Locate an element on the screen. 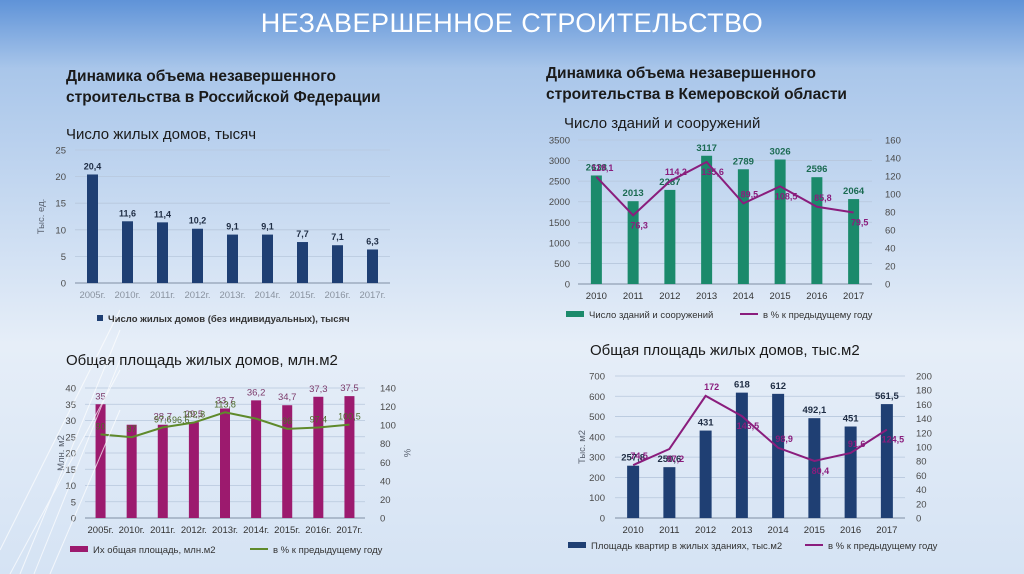 The image size is (1024, 574). line-value-label: 91,6 is located at coordinates (857, 444).